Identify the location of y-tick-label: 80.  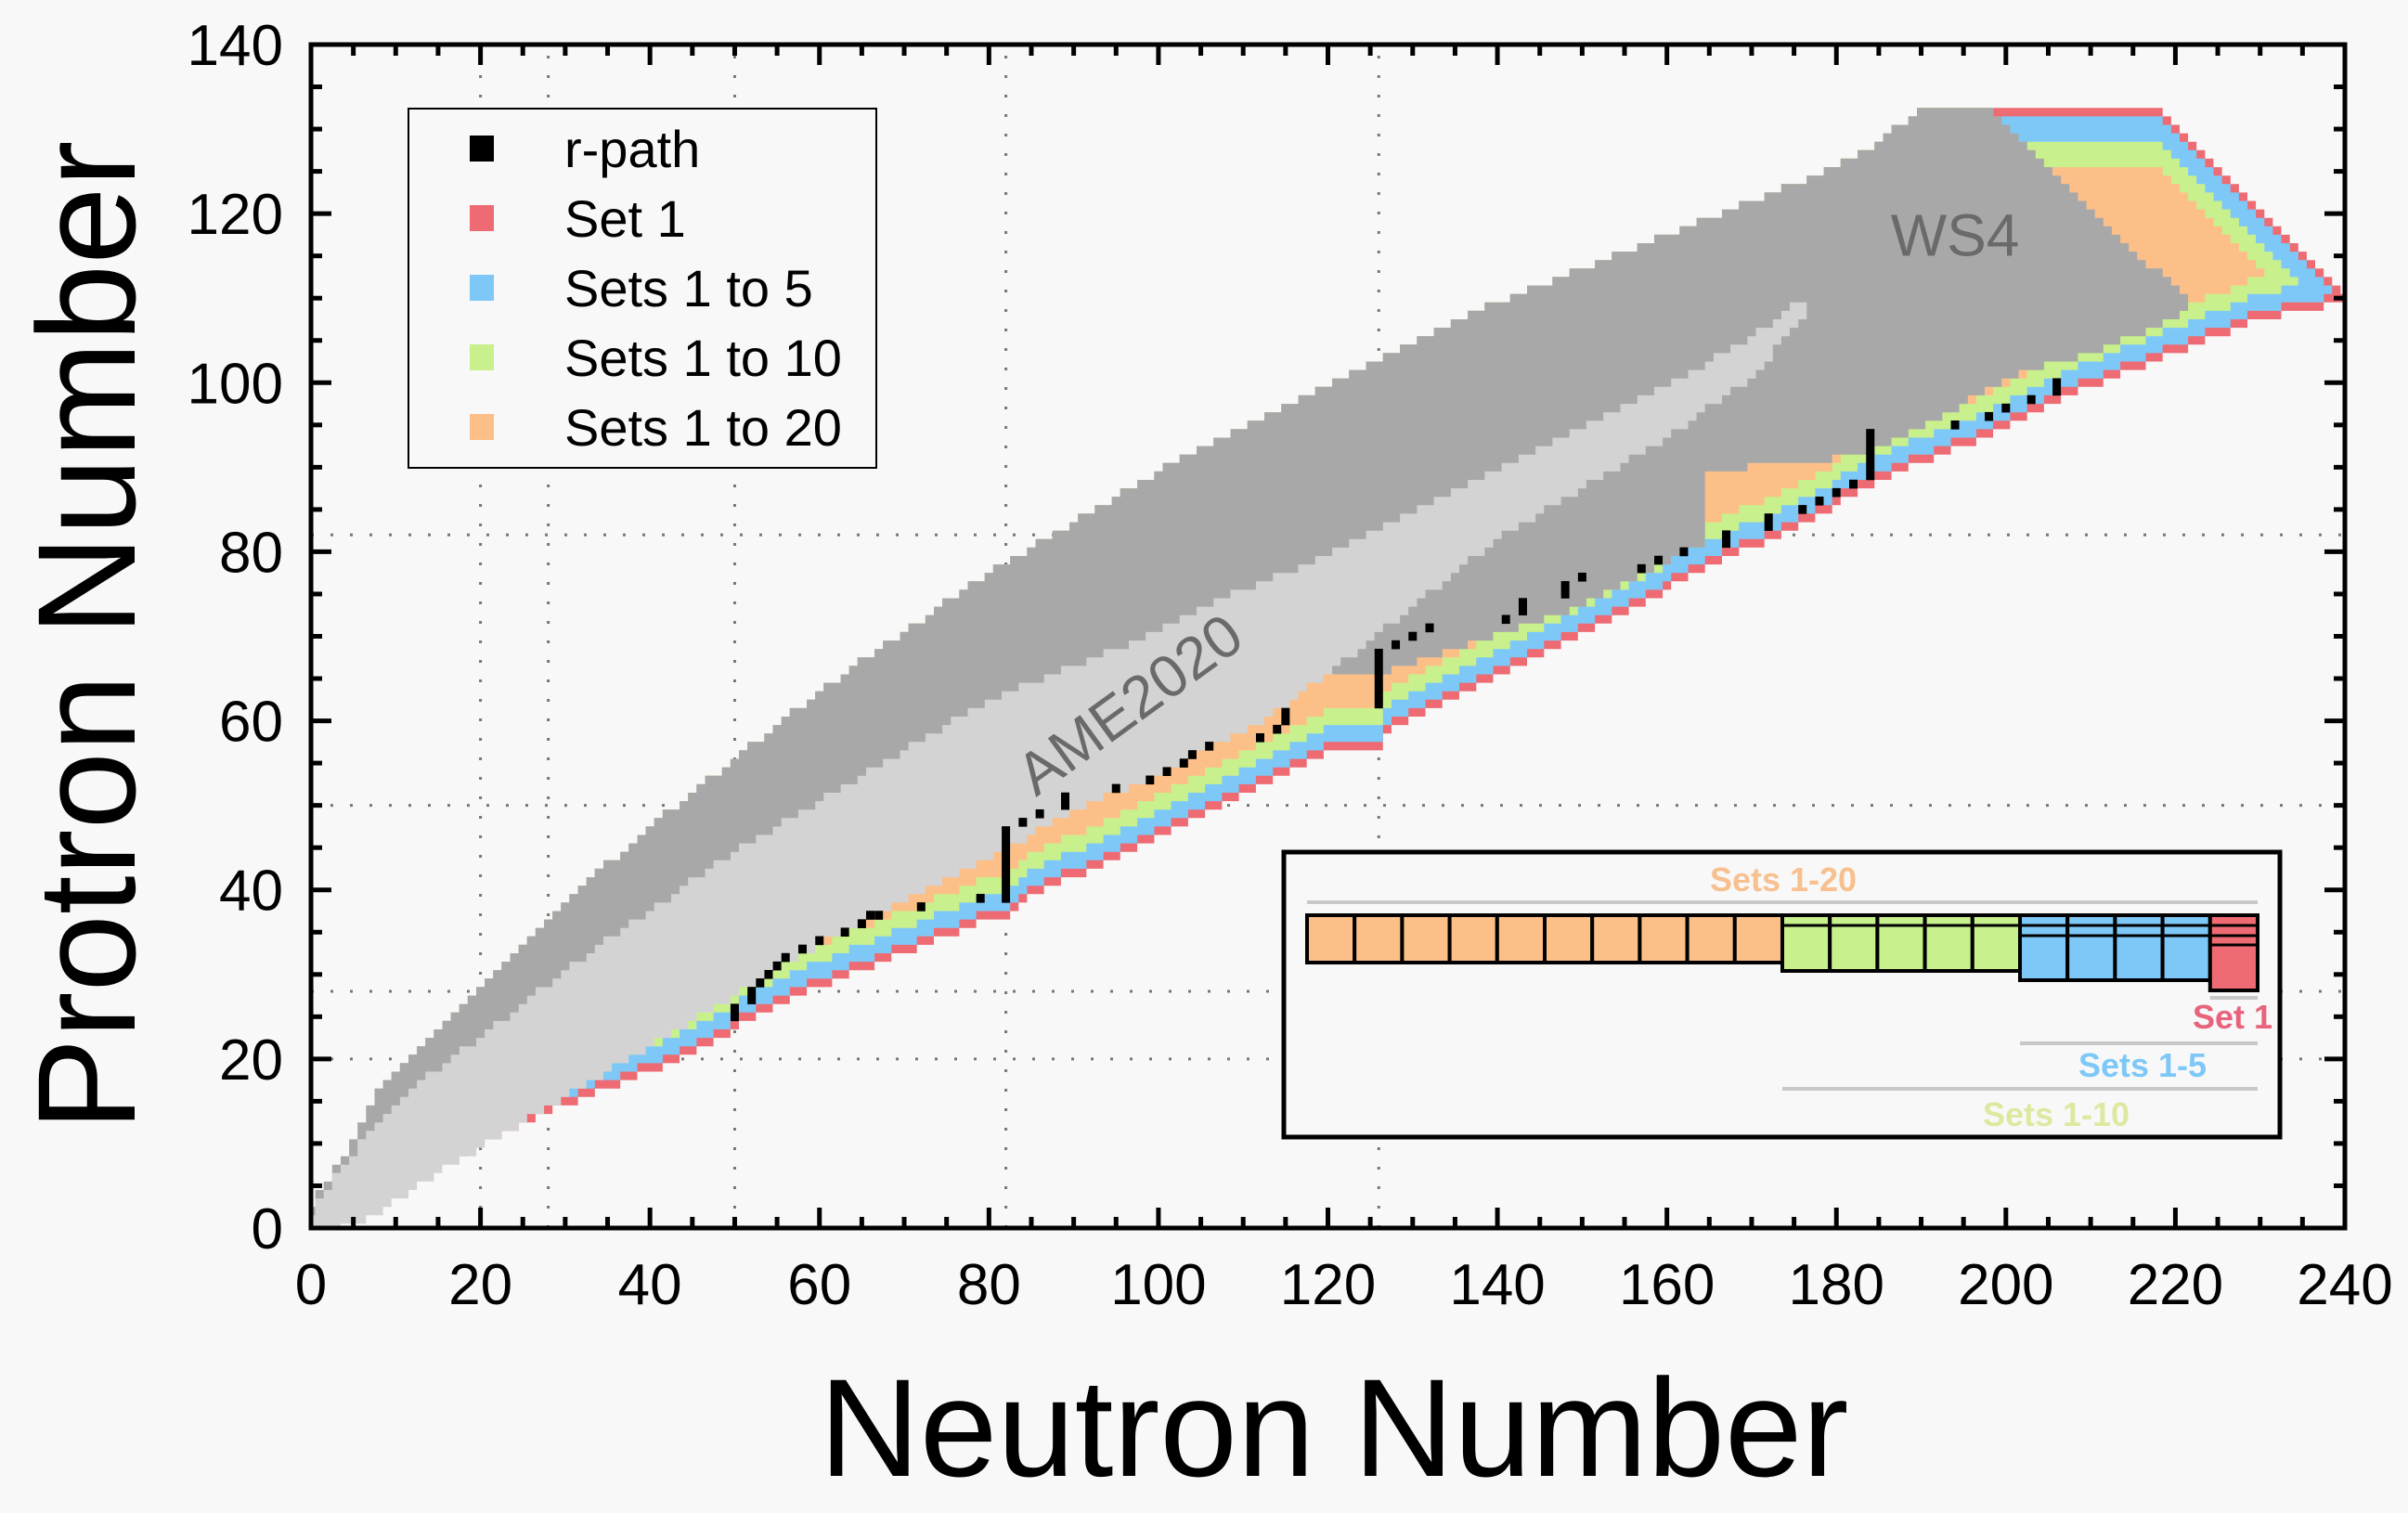
(251, 553).